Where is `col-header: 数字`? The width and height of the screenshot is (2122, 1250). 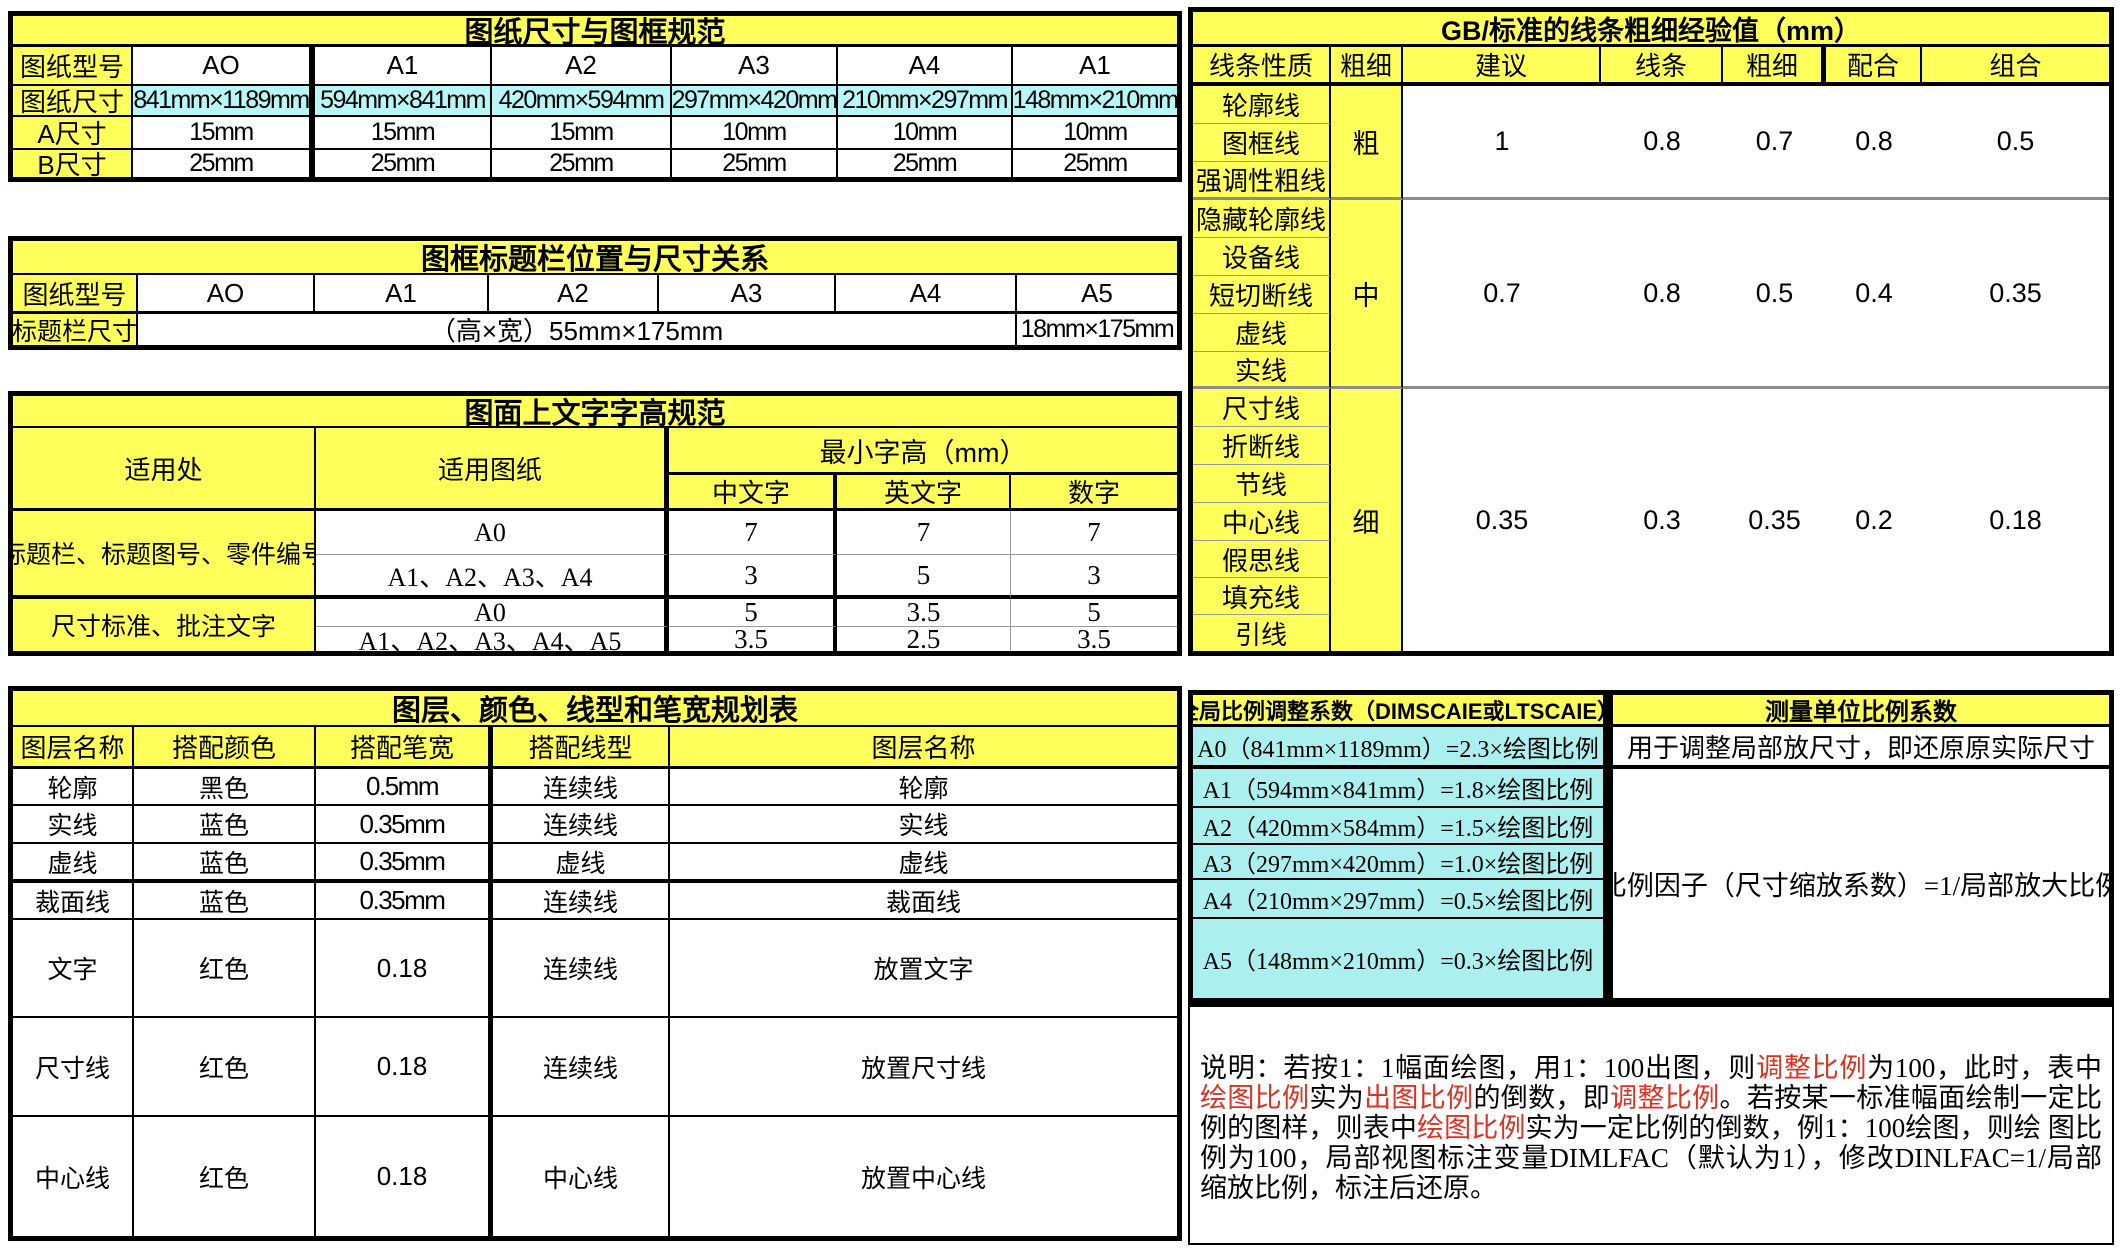
col-header: 数字 is located at coordinates (1094, 493).